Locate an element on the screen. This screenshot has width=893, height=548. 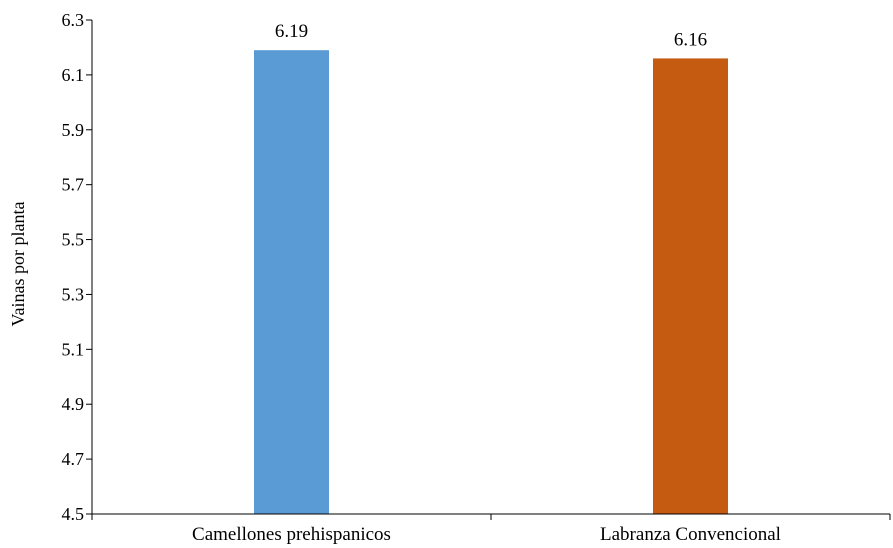
y-tick-label: 5.9 is located at coordinates (73, 130).